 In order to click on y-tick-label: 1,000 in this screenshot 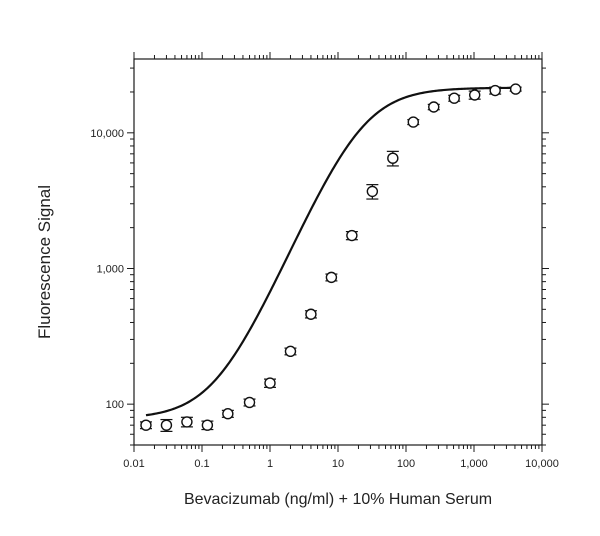, I will do `click(110, 269)`.